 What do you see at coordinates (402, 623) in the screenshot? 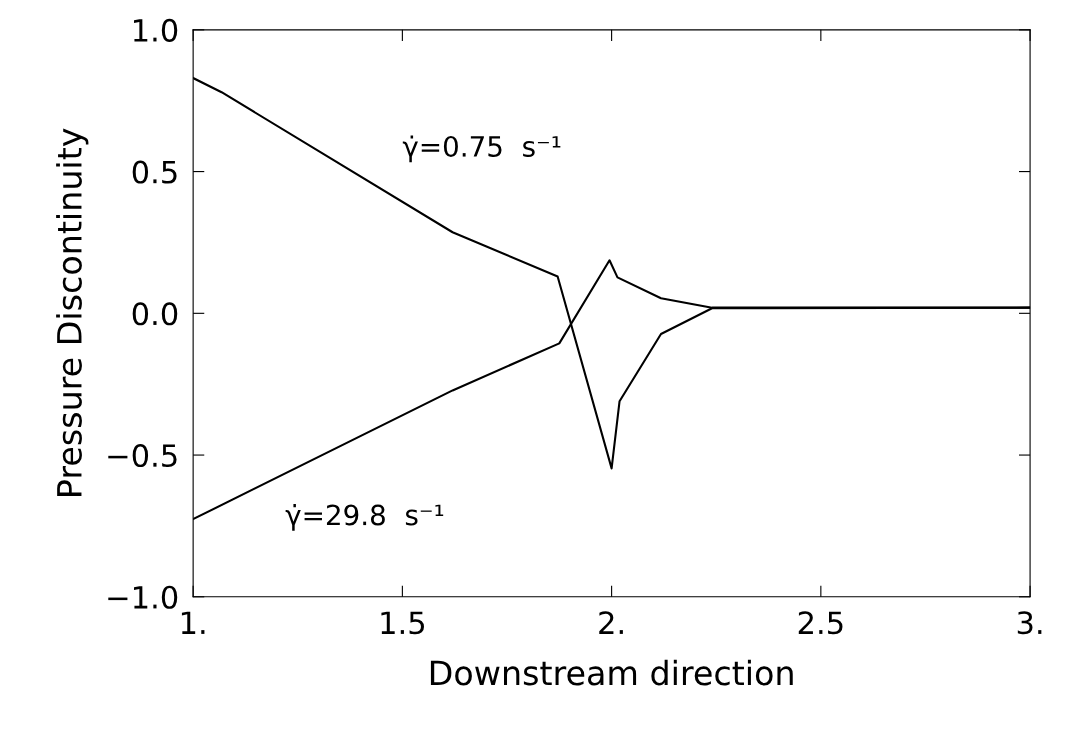
I see `x-tick-label: 1.5` at bounding box center [402, 623].